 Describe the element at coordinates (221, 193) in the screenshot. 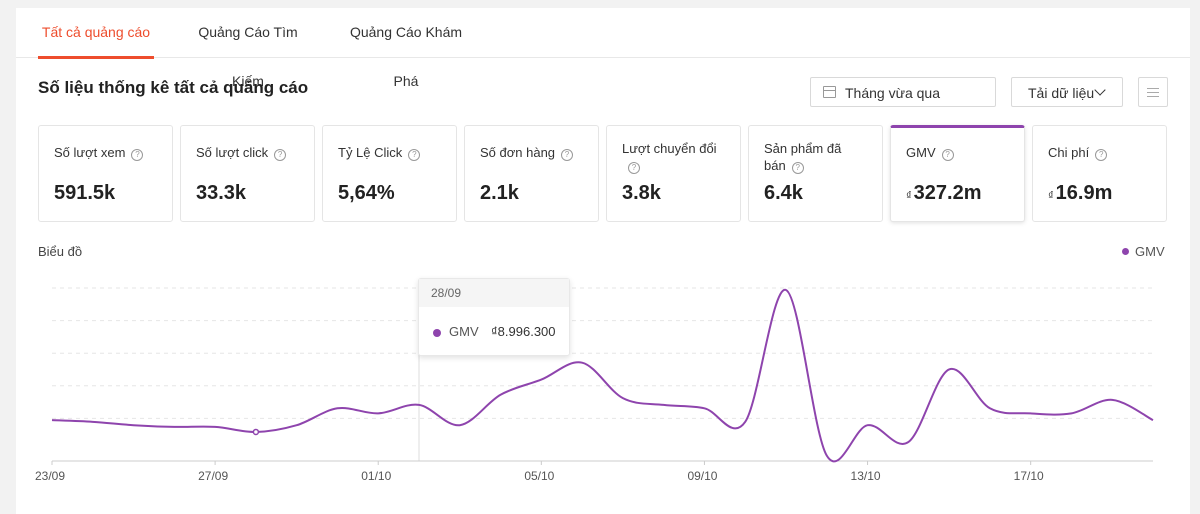

I see `metric-value: 33.3k` at that location.